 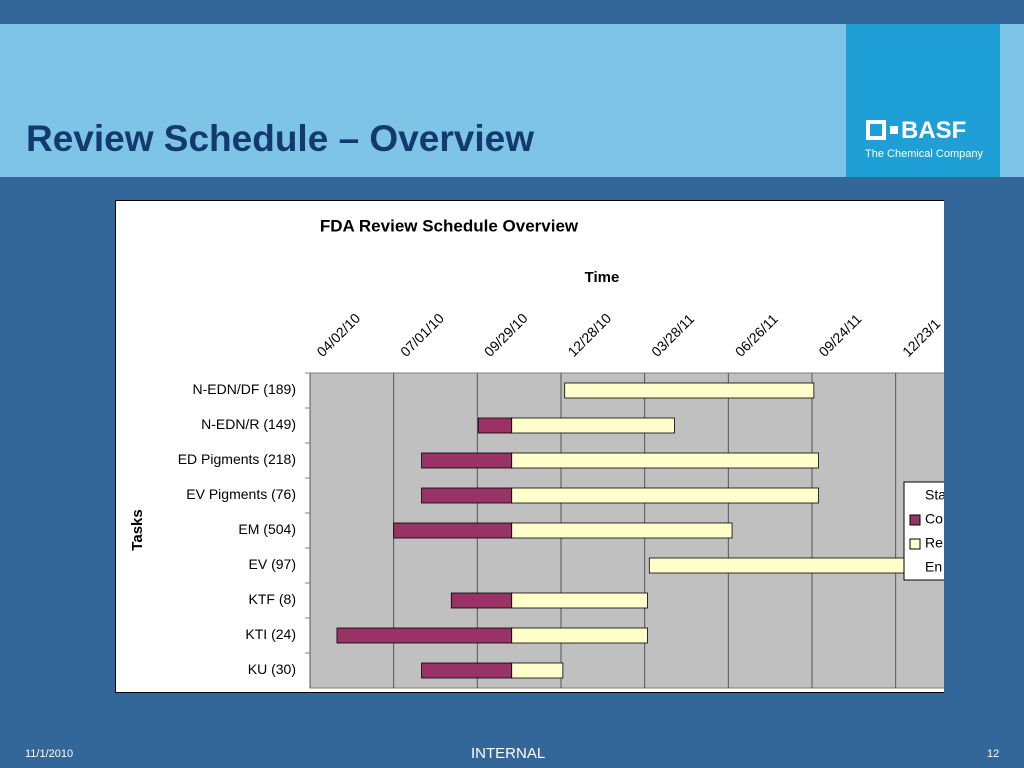 I want to click on x-tick-label: 09/24/11, so click(x=839, y=334).